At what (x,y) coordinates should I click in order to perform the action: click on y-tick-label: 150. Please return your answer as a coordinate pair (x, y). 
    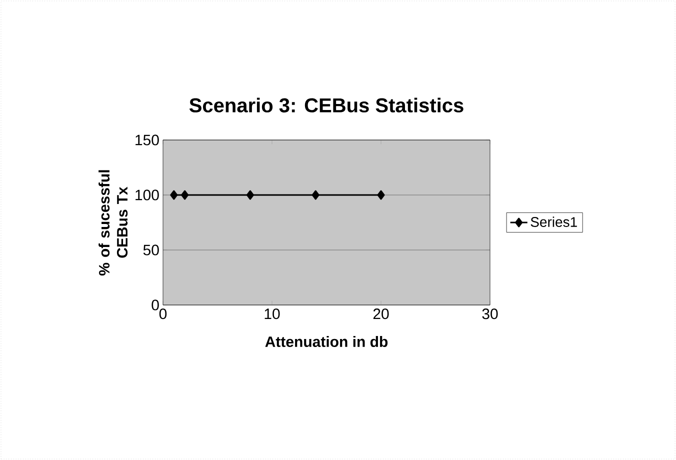
    Looking at the image, I should click on (147, 140).